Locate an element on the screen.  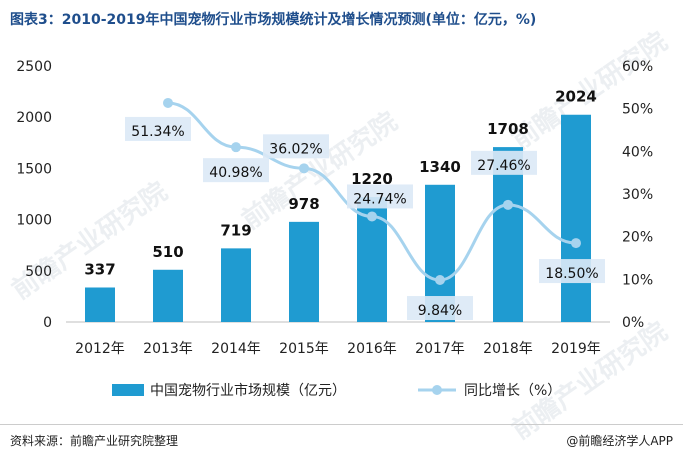
left-tick-label: 0 is located at coordinates (47, 323).